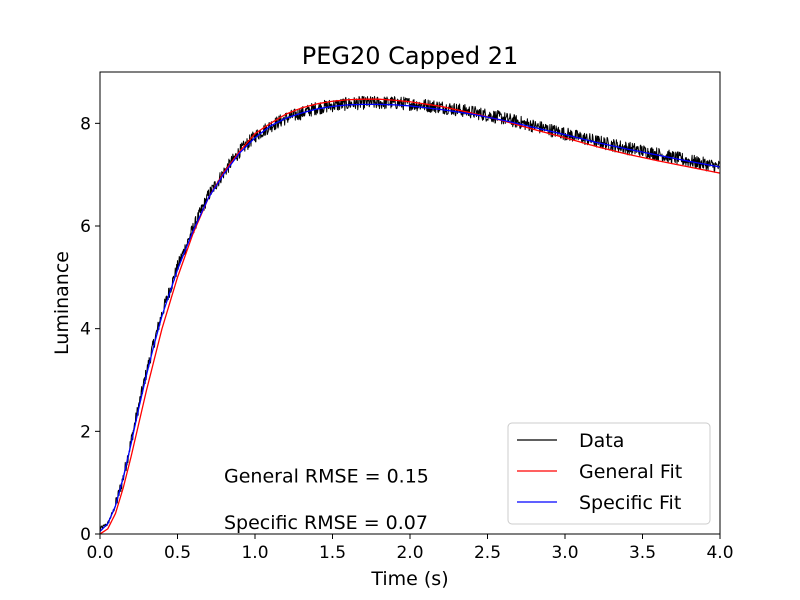 Image resolution: width=800 pixels, height=600 pixels. Describe the element at coordinates (409, 579) in the screenshot. I see `x-axis-label: Time (s)` at that location.